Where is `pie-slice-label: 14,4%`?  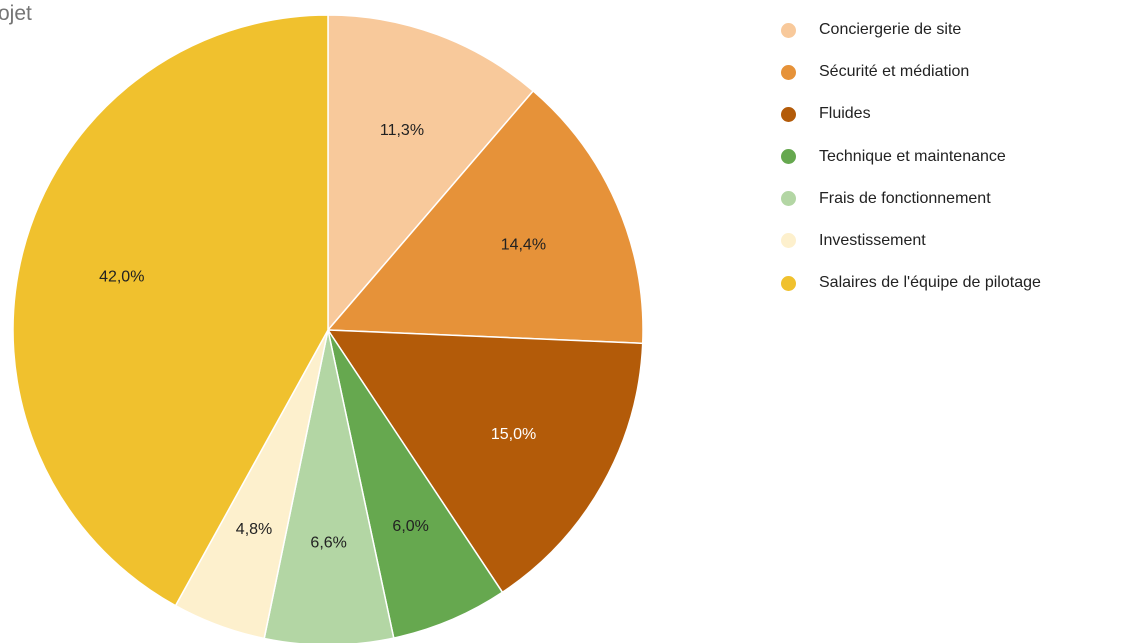
pie-slice-label: 14,4% is located at coordinates (523, 245).